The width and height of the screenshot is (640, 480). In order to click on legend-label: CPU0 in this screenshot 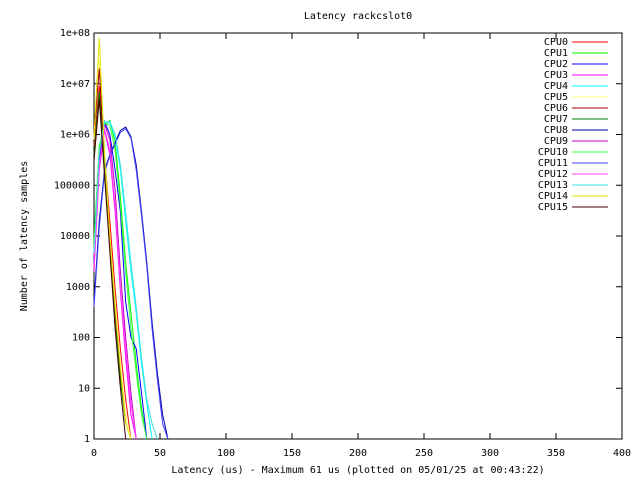, I will do `click(556, 42)`.